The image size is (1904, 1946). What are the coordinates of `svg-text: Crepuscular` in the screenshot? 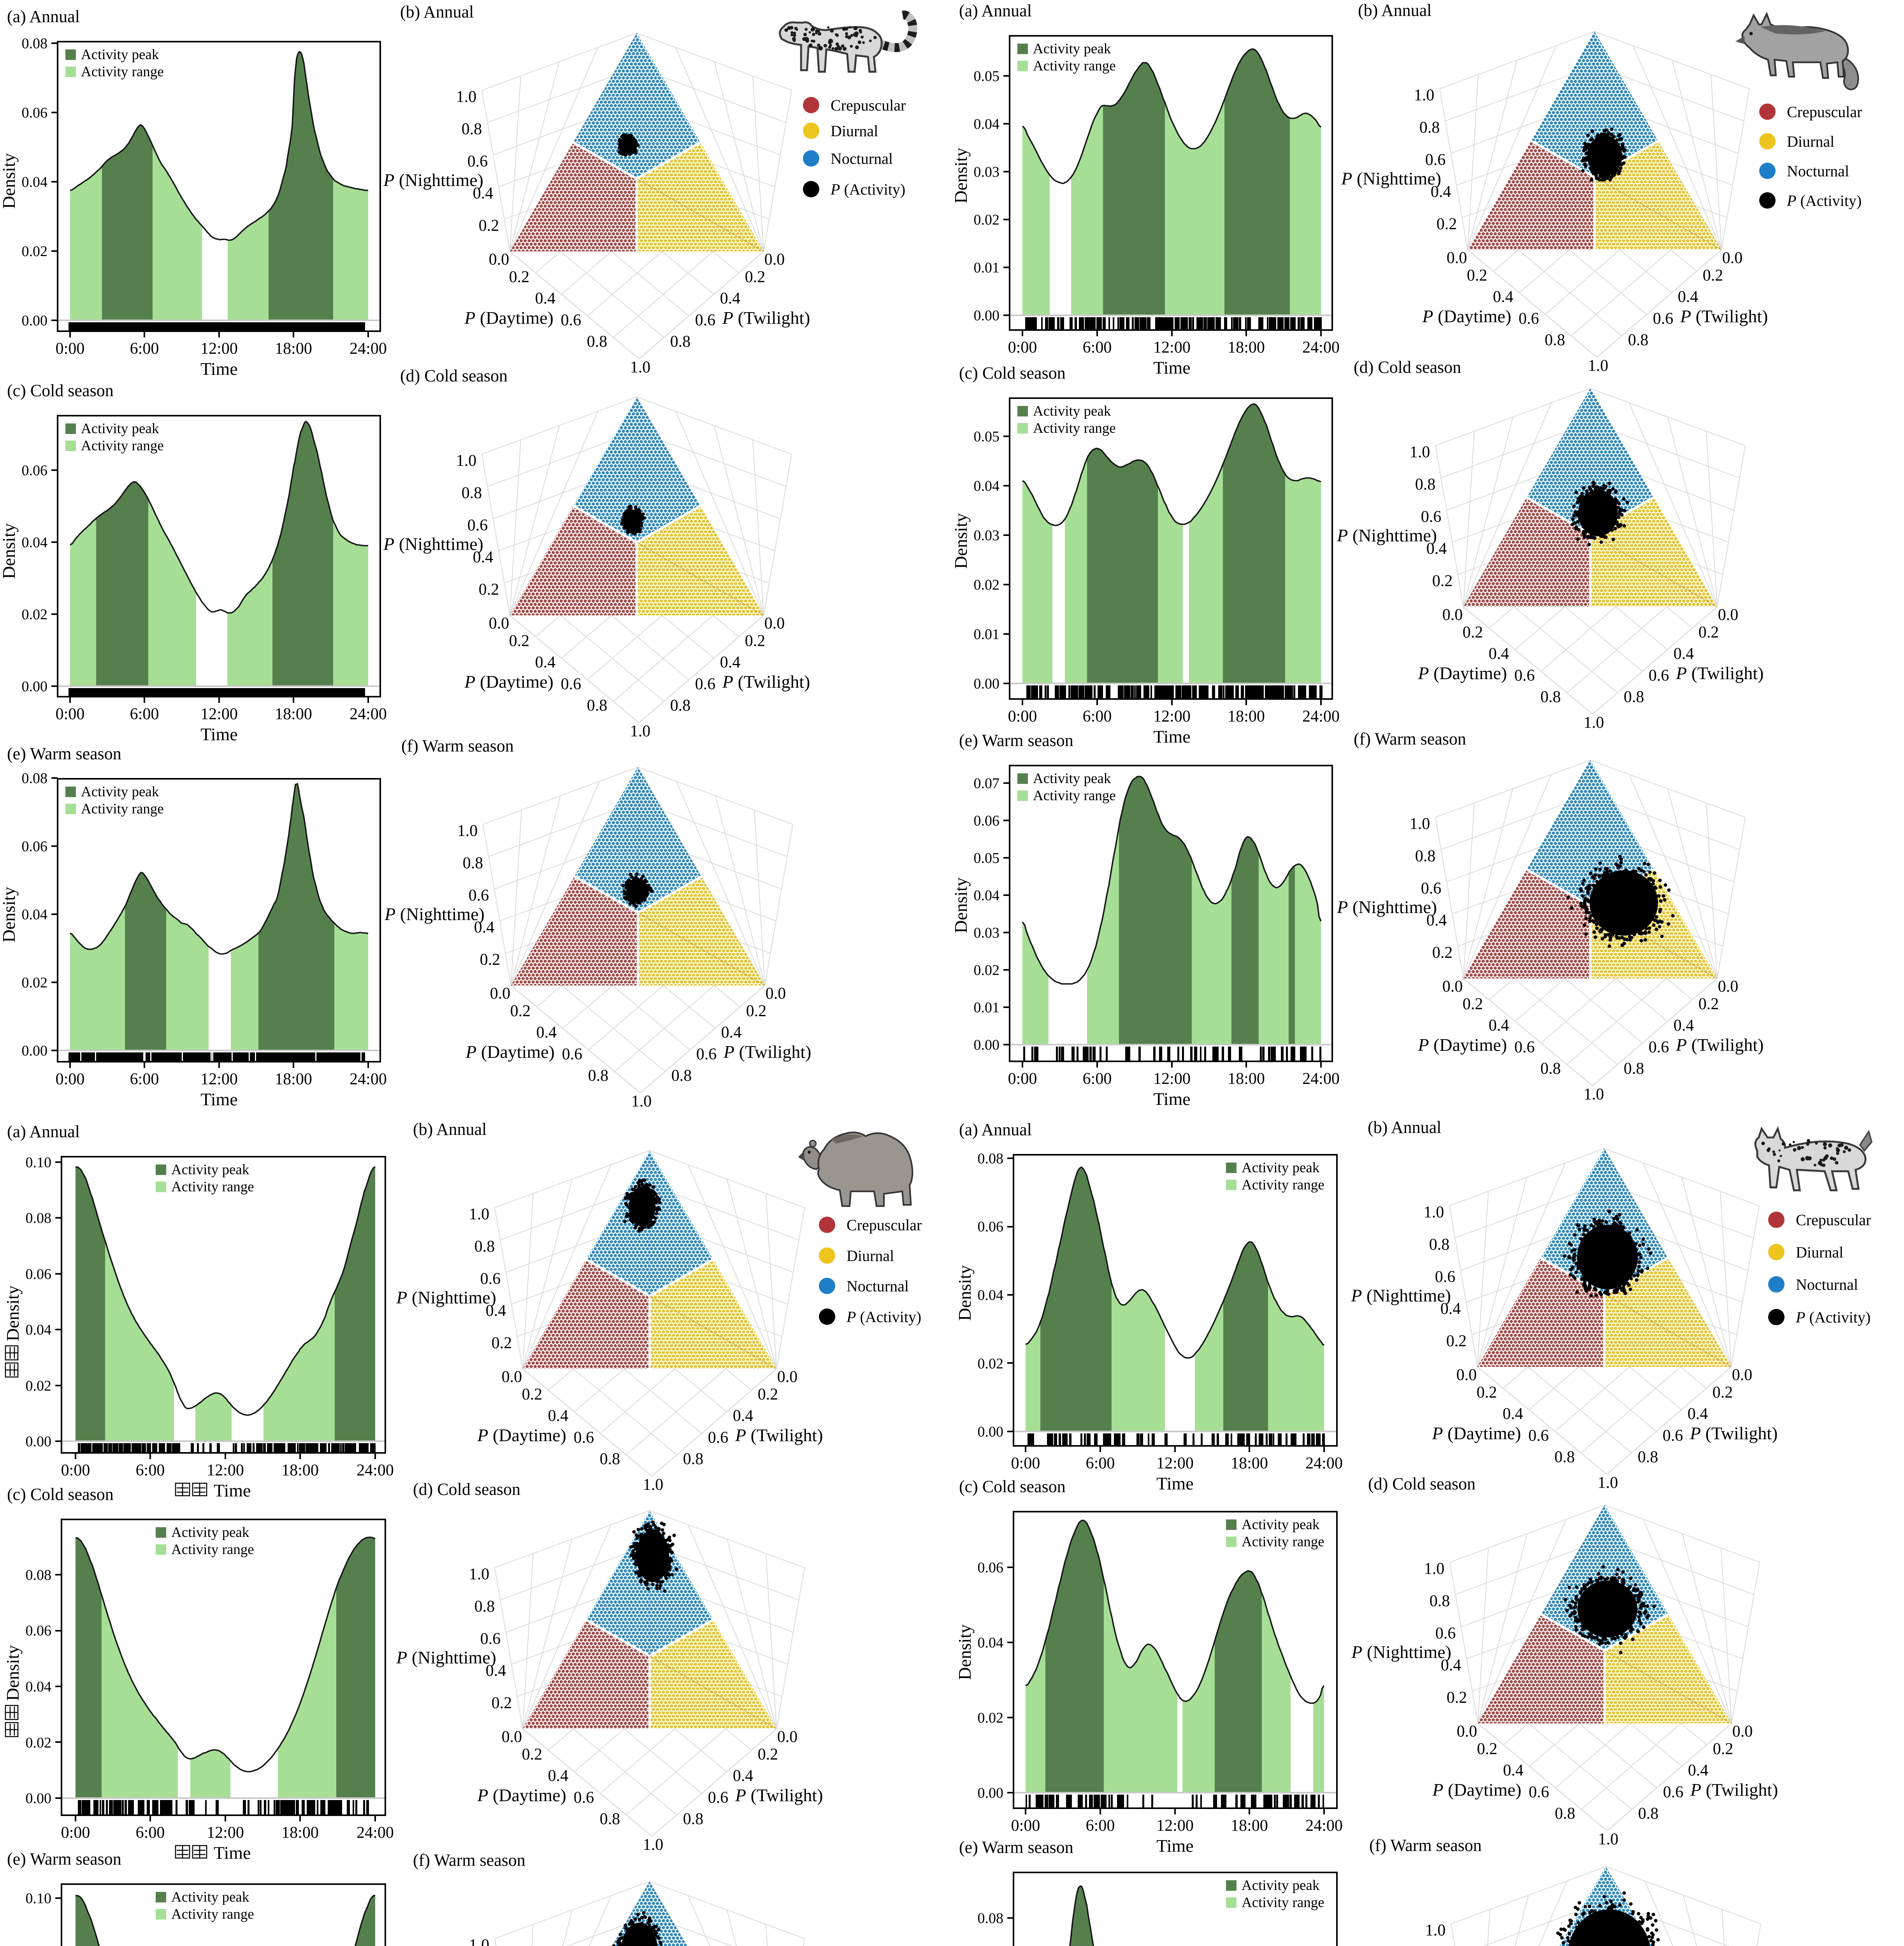 It's located at (885, 1225).